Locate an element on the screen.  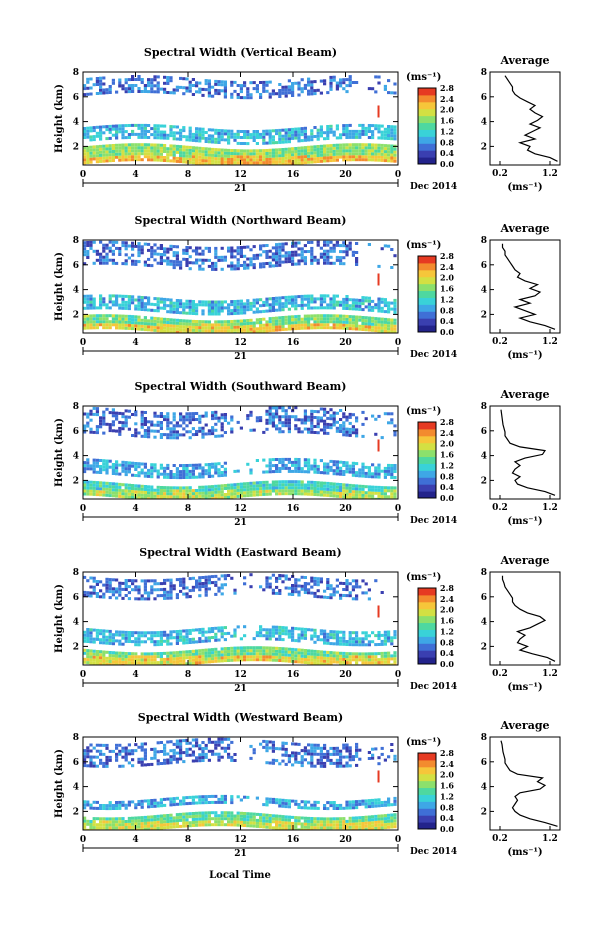
date-label: 21 is located at coordinates (240, 523).